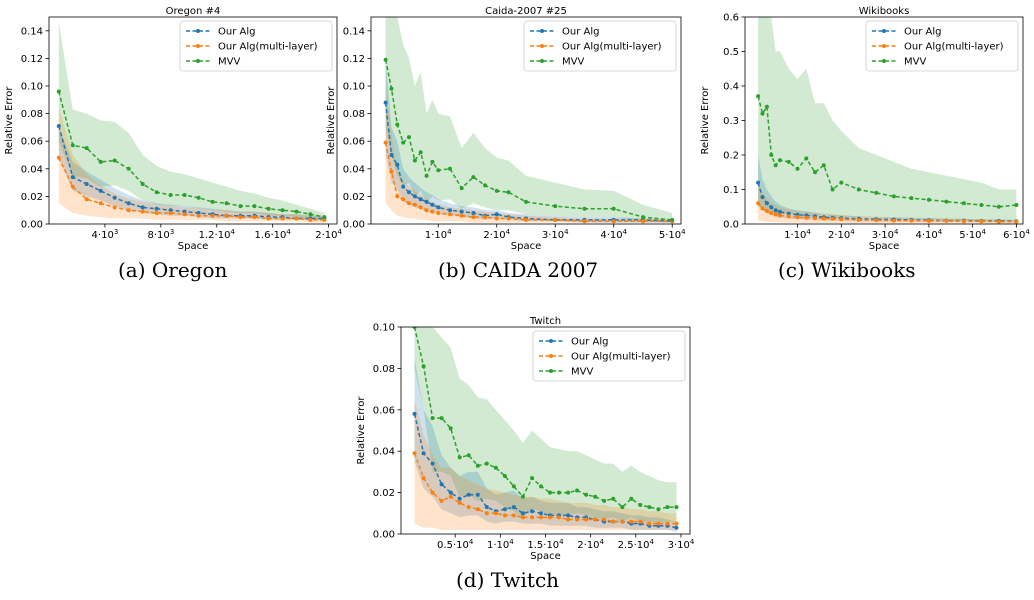 The image size is (1034, 600). What do you see at coordinates (972, 234) in the screenshot?
I see `x-tick-label: 5·10⁴` at bounding box center [972, 234].